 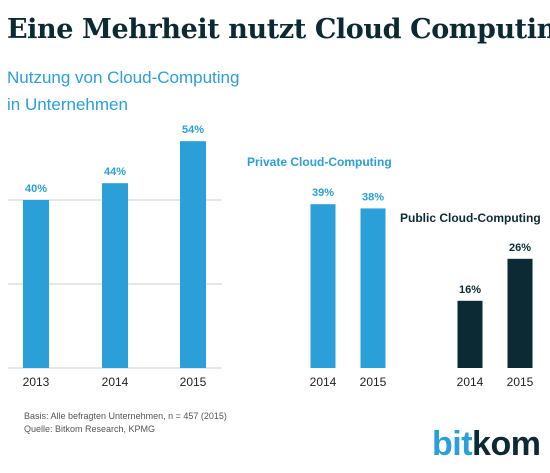 I want to click on value-label-0-2014: 44%, so click(x=115, y=172).